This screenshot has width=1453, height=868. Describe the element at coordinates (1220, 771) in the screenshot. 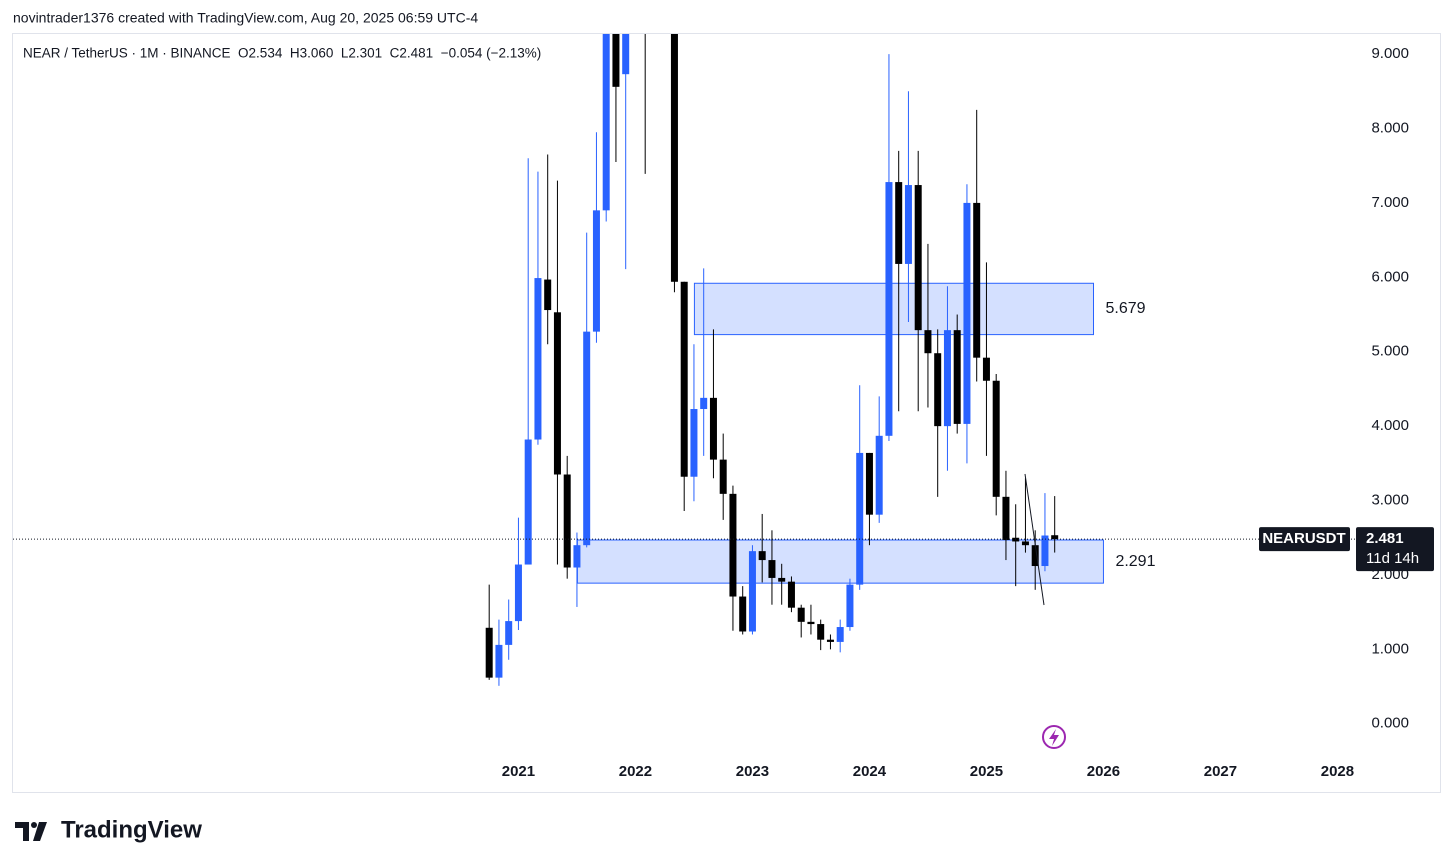

I see `x-tick-label: 2027` at that location.